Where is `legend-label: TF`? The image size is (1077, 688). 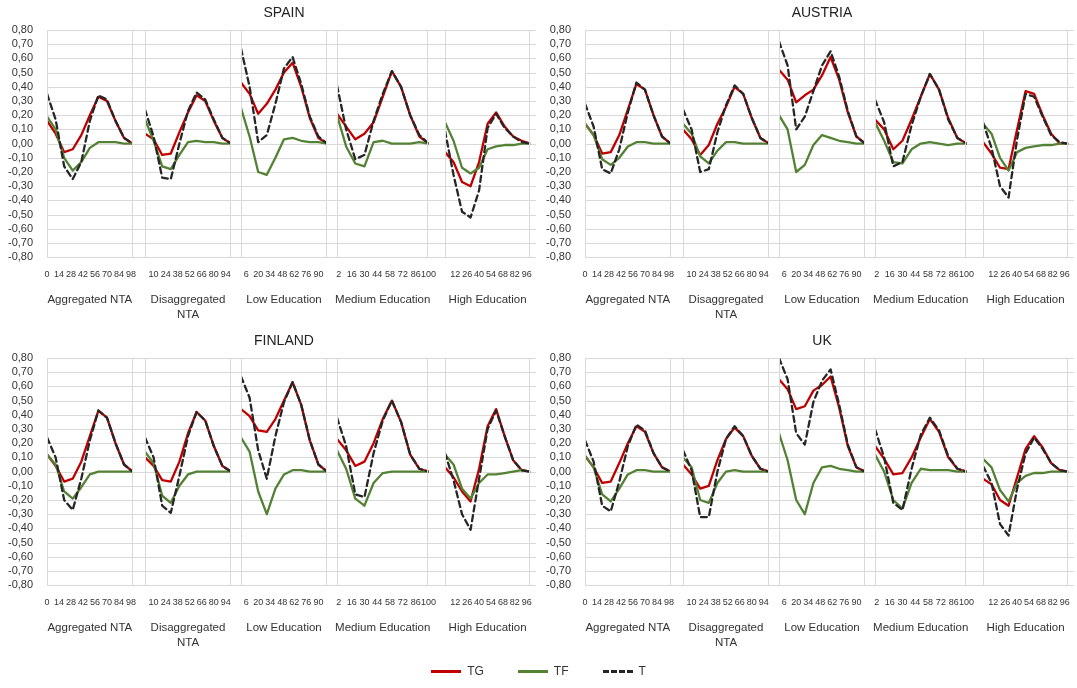
legend-label: TF is located at coordinates (561, 671).